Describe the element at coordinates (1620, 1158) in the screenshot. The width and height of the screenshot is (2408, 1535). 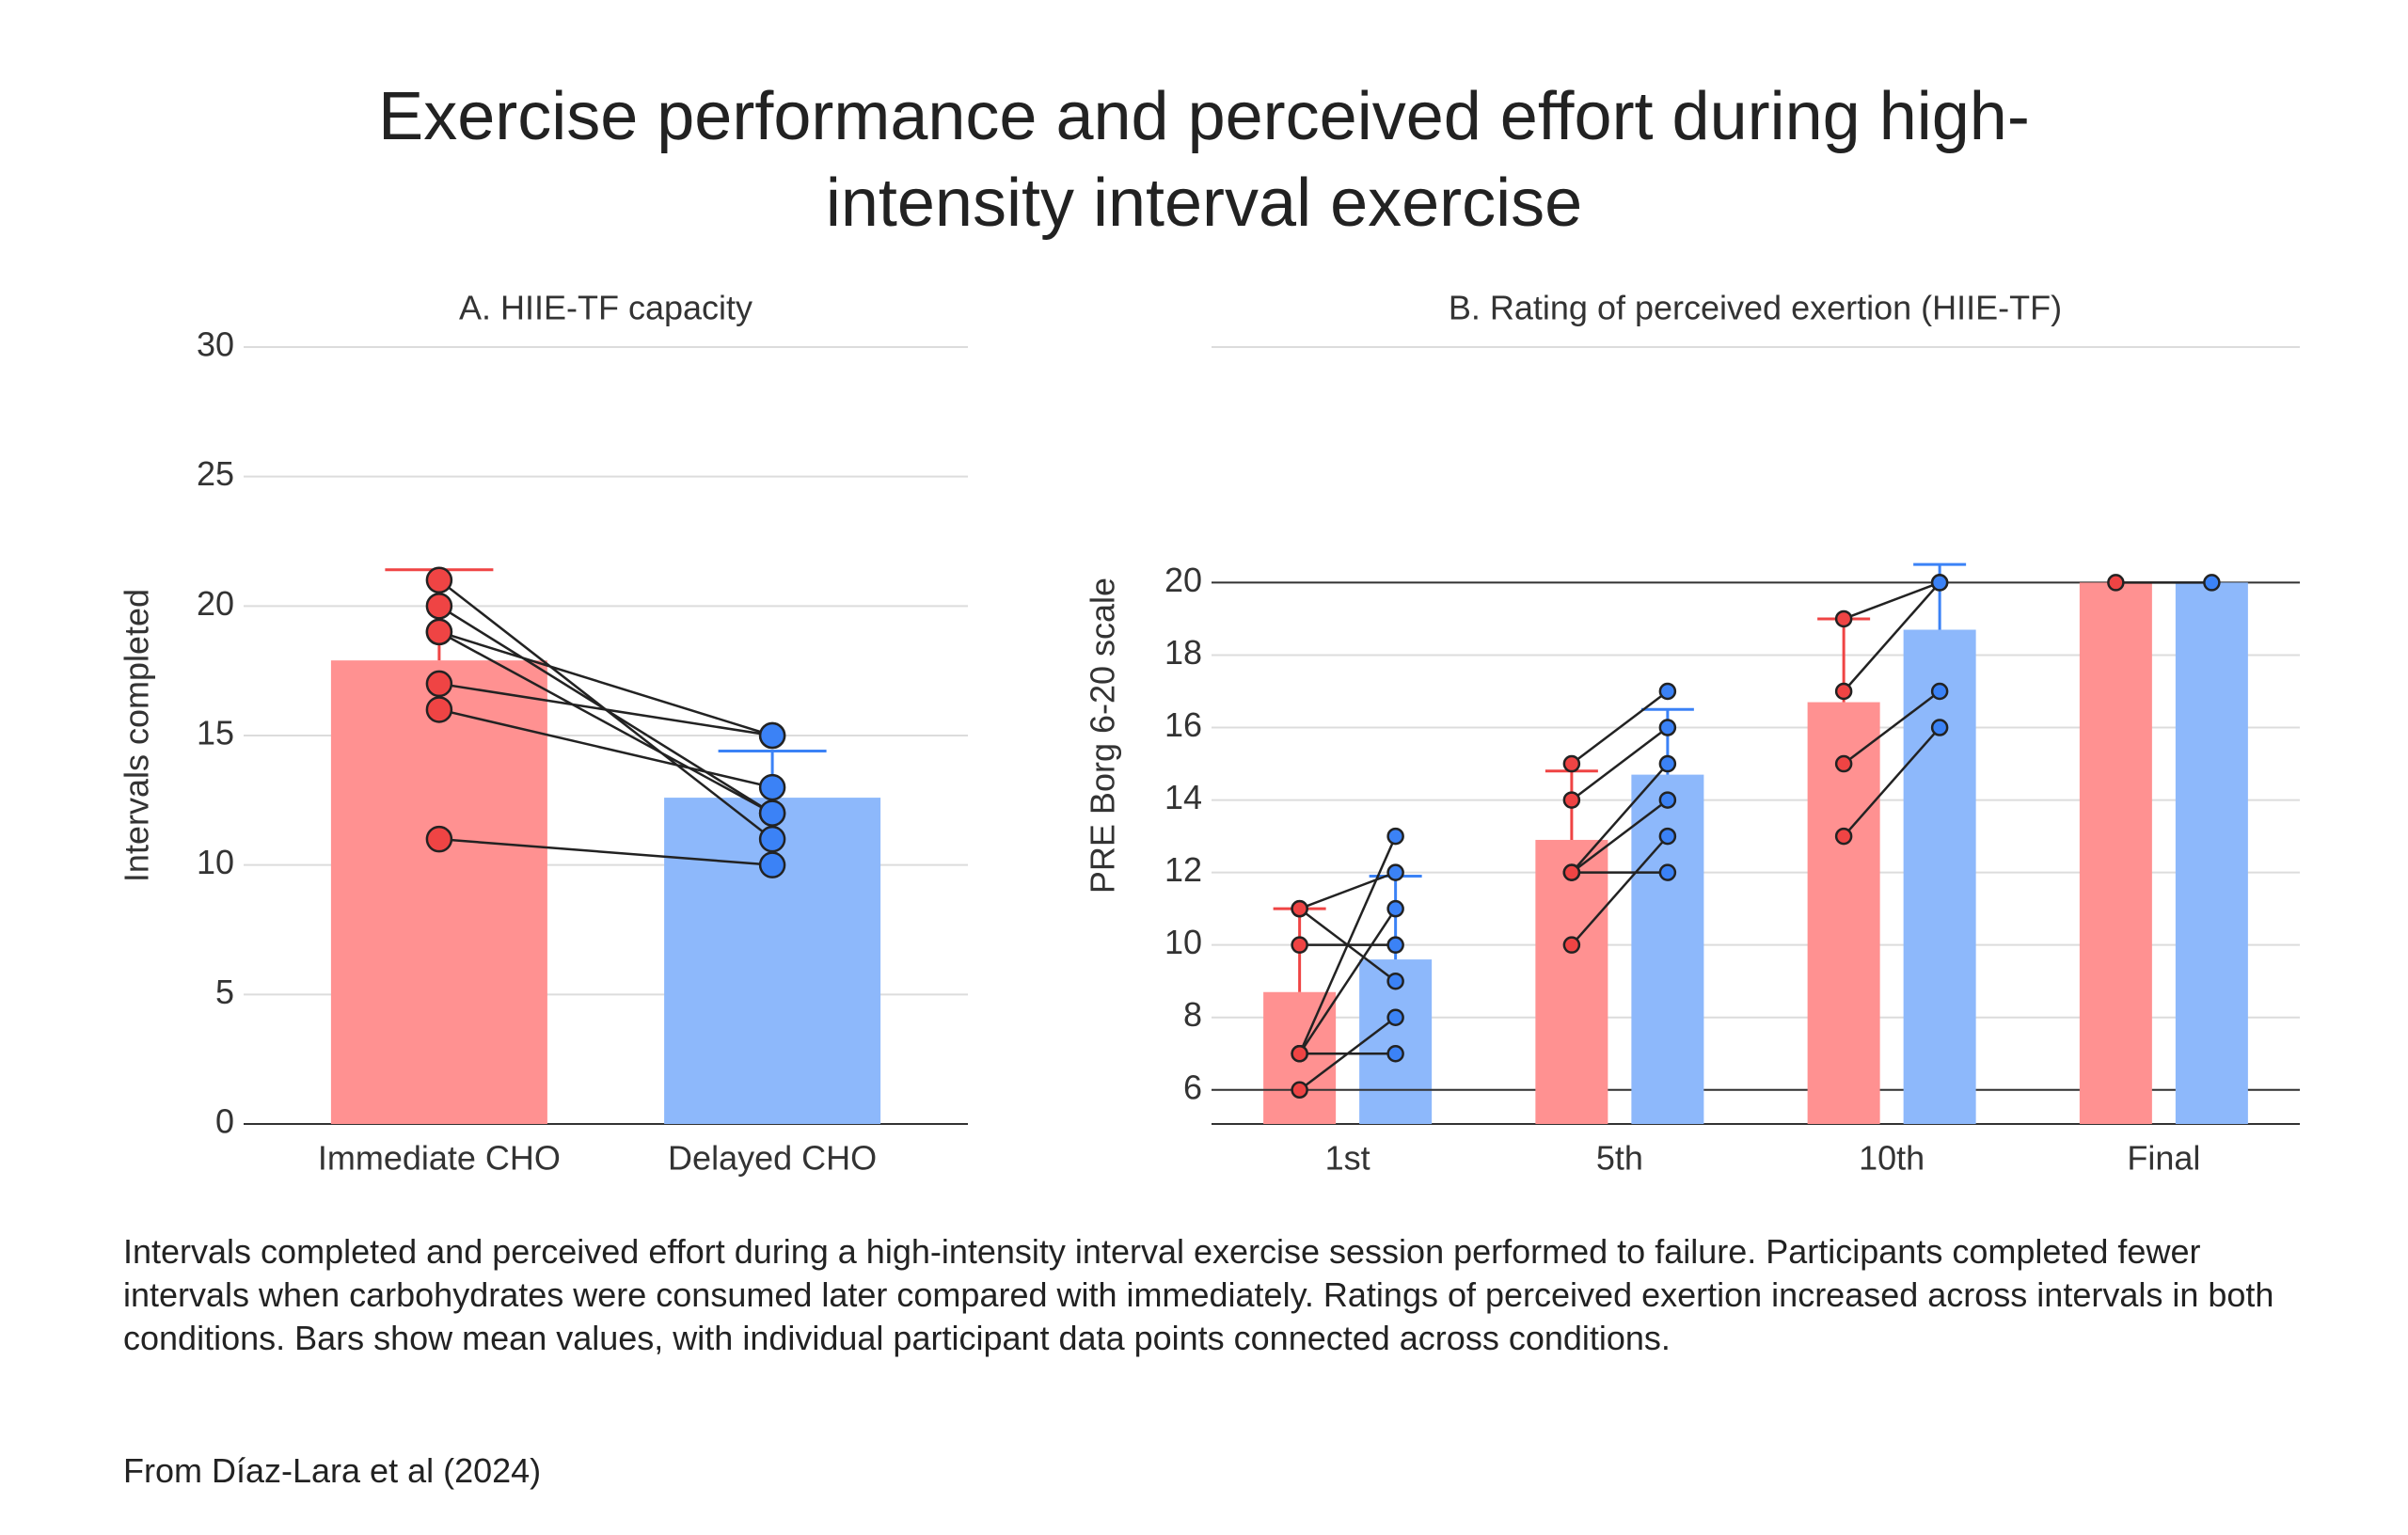
I see `x-tick-label: 5th` at that location.